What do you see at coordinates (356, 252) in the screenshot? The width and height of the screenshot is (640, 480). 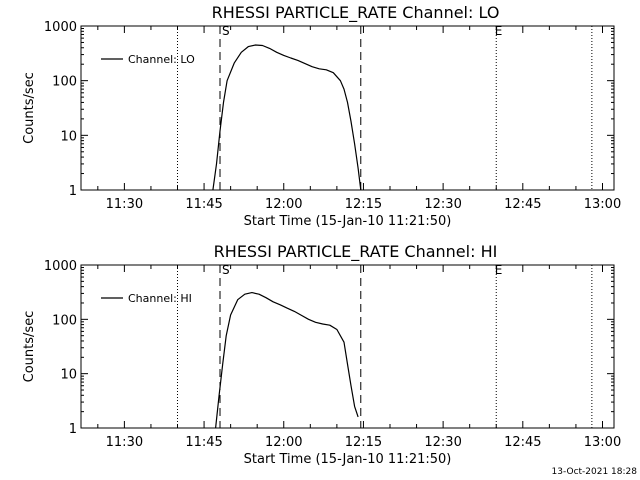 I see `chart-title: RHESSI PARTICLE_RATE Channel: HI` at bounding box center [356, 252].